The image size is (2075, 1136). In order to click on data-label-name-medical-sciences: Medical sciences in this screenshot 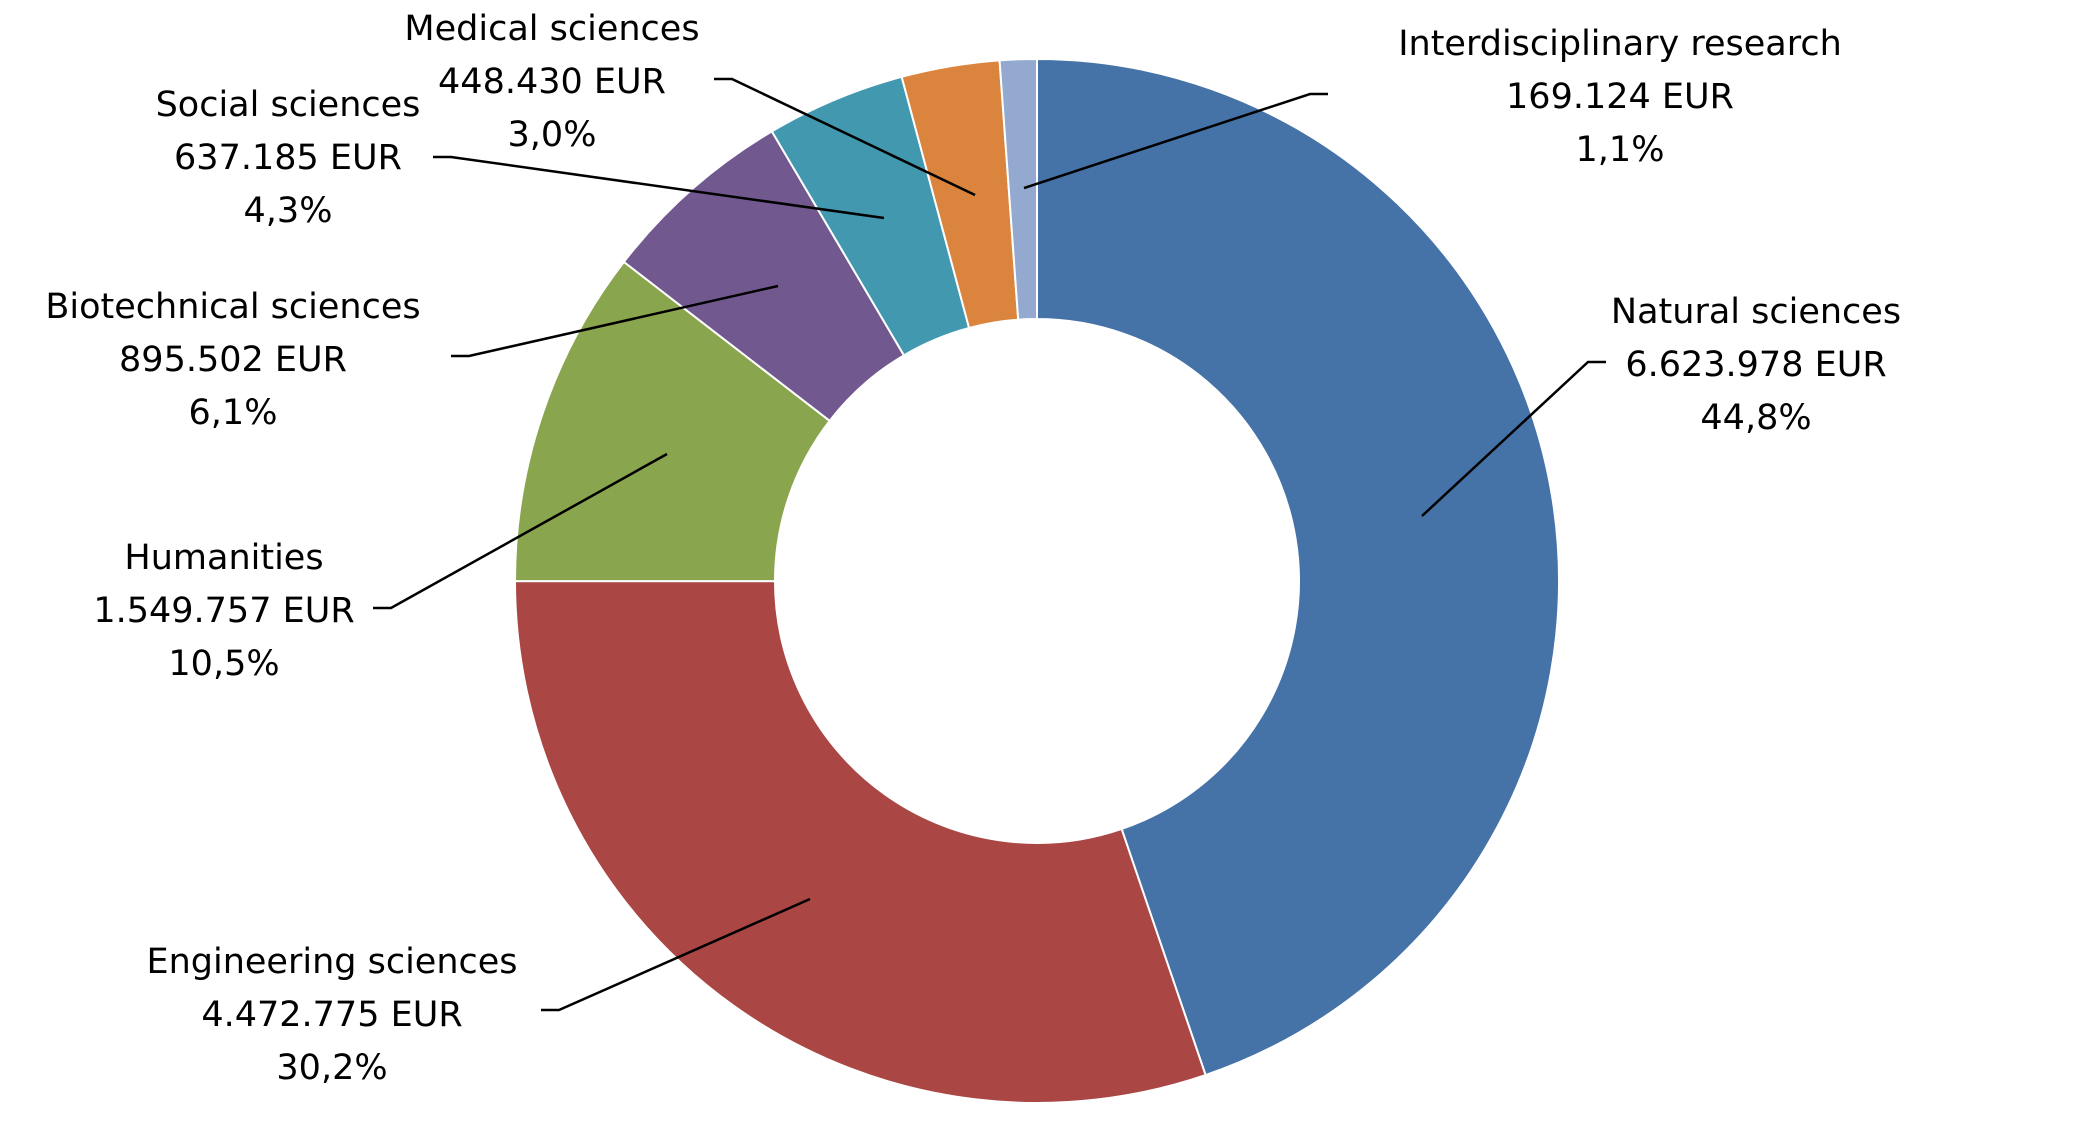, I will do `click(551, 29)`.